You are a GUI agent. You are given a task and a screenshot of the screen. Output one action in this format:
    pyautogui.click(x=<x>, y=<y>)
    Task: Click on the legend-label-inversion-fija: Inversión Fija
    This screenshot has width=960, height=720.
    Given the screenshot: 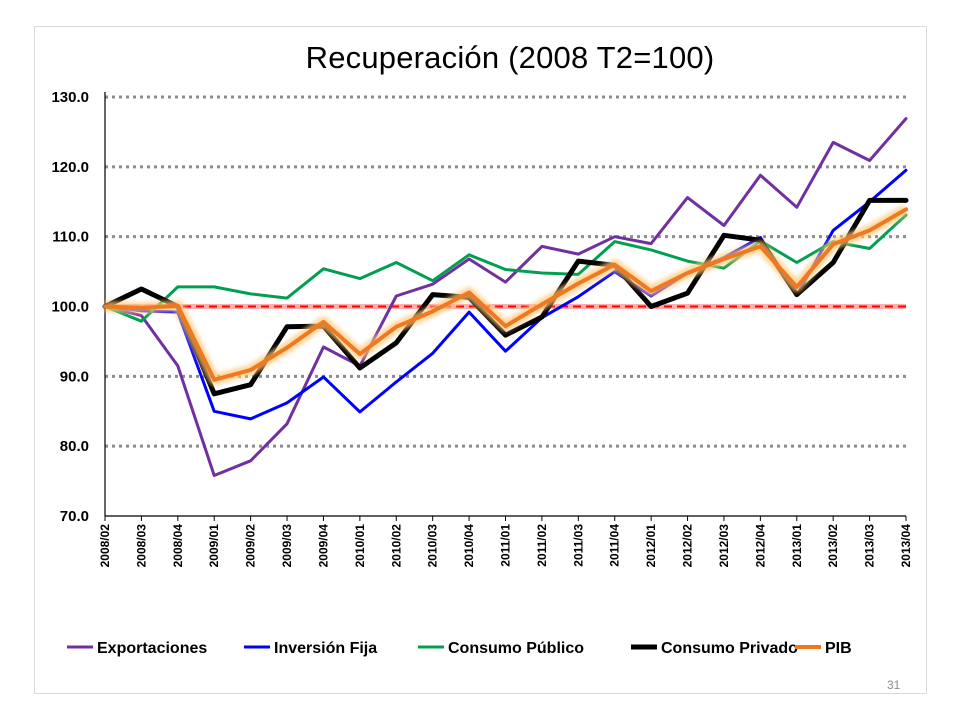 What is the action you would take?
    pyautogui.click(x=325, y=648)
    